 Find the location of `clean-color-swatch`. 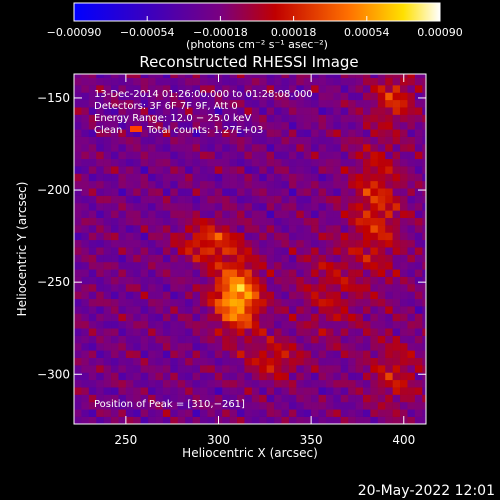

clean-color-swatch is located at coordinates (136, 129).